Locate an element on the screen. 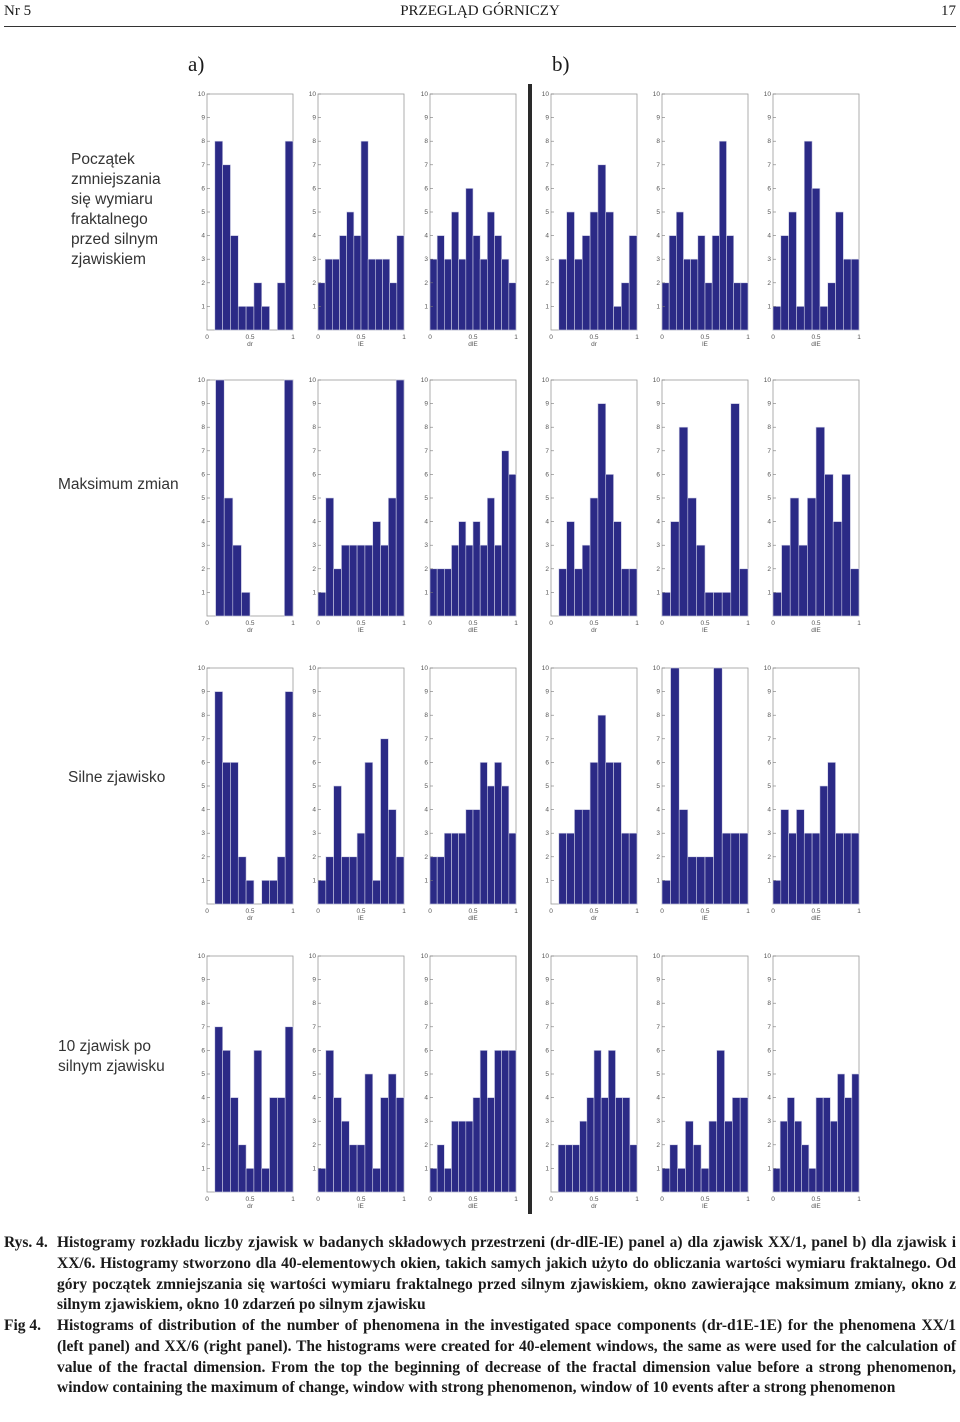 The height and width of the screenshot is (1422, 960). x-tick-label: 0.5 is located at coordinates (360, 337).